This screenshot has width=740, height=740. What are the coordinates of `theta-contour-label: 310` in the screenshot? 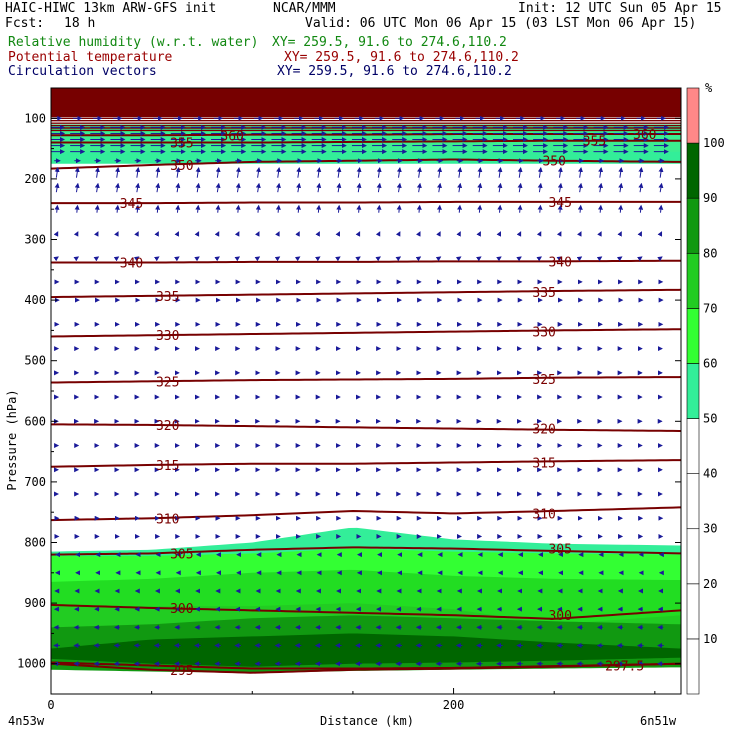 It's located at (543, 514).